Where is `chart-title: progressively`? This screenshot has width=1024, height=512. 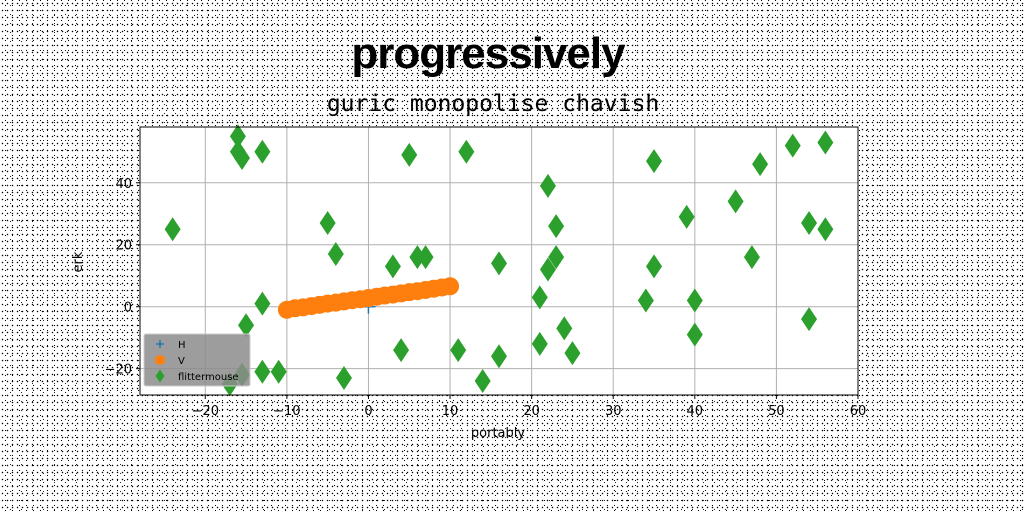
chart-title: progressively is located at coordinates (488, 53).